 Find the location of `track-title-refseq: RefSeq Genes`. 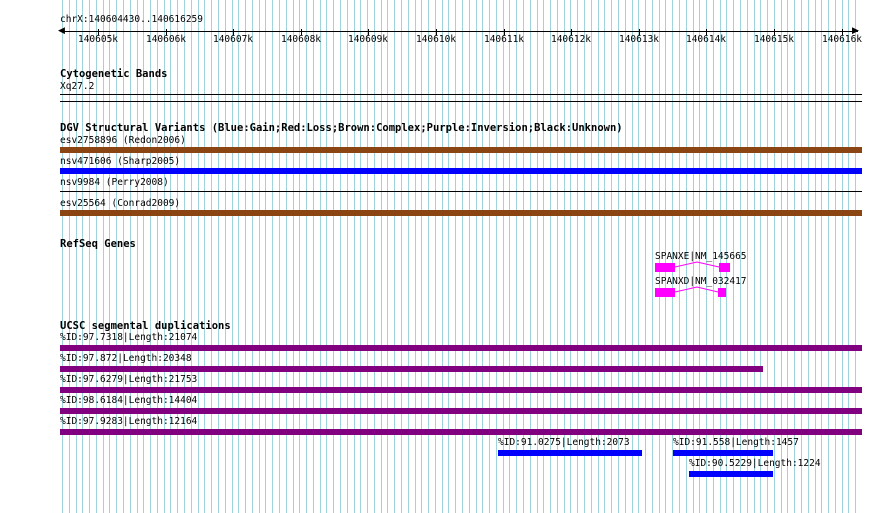

track-title-refseq: RefSeq Genes is located at coordinates (98, 244).